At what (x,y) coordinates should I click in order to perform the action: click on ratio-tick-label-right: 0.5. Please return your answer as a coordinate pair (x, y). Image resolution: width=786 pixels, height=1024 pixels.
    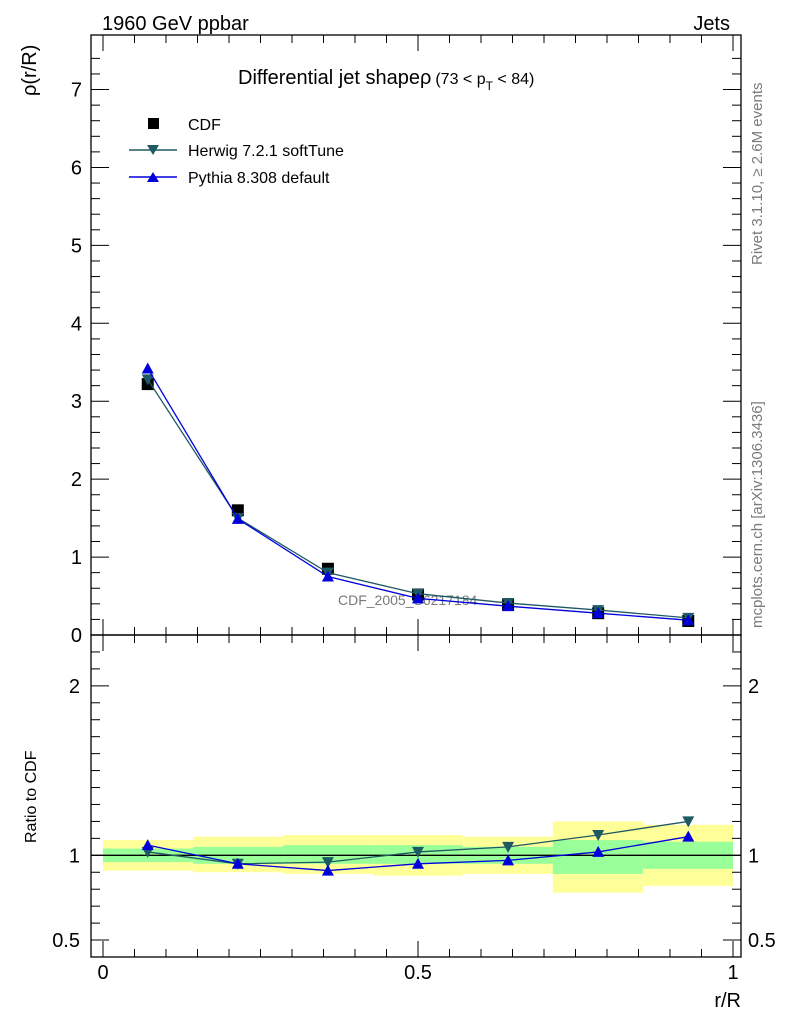
    Looking at the image, I should click on (762, 941).